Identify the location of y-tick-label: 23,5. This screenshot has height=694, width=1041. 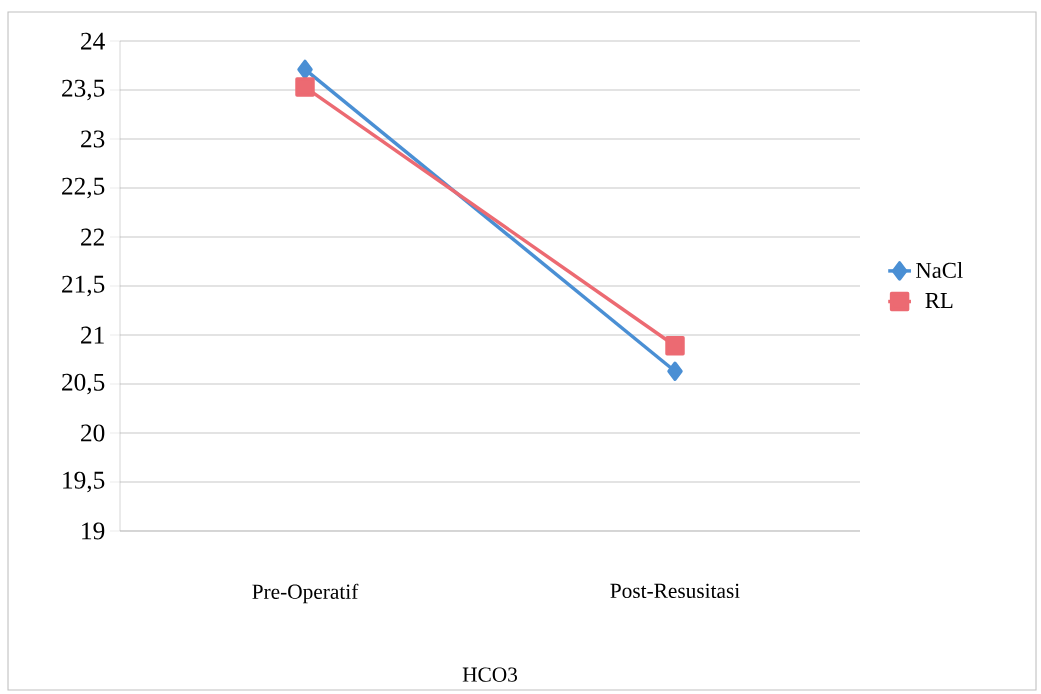
(83, 90).